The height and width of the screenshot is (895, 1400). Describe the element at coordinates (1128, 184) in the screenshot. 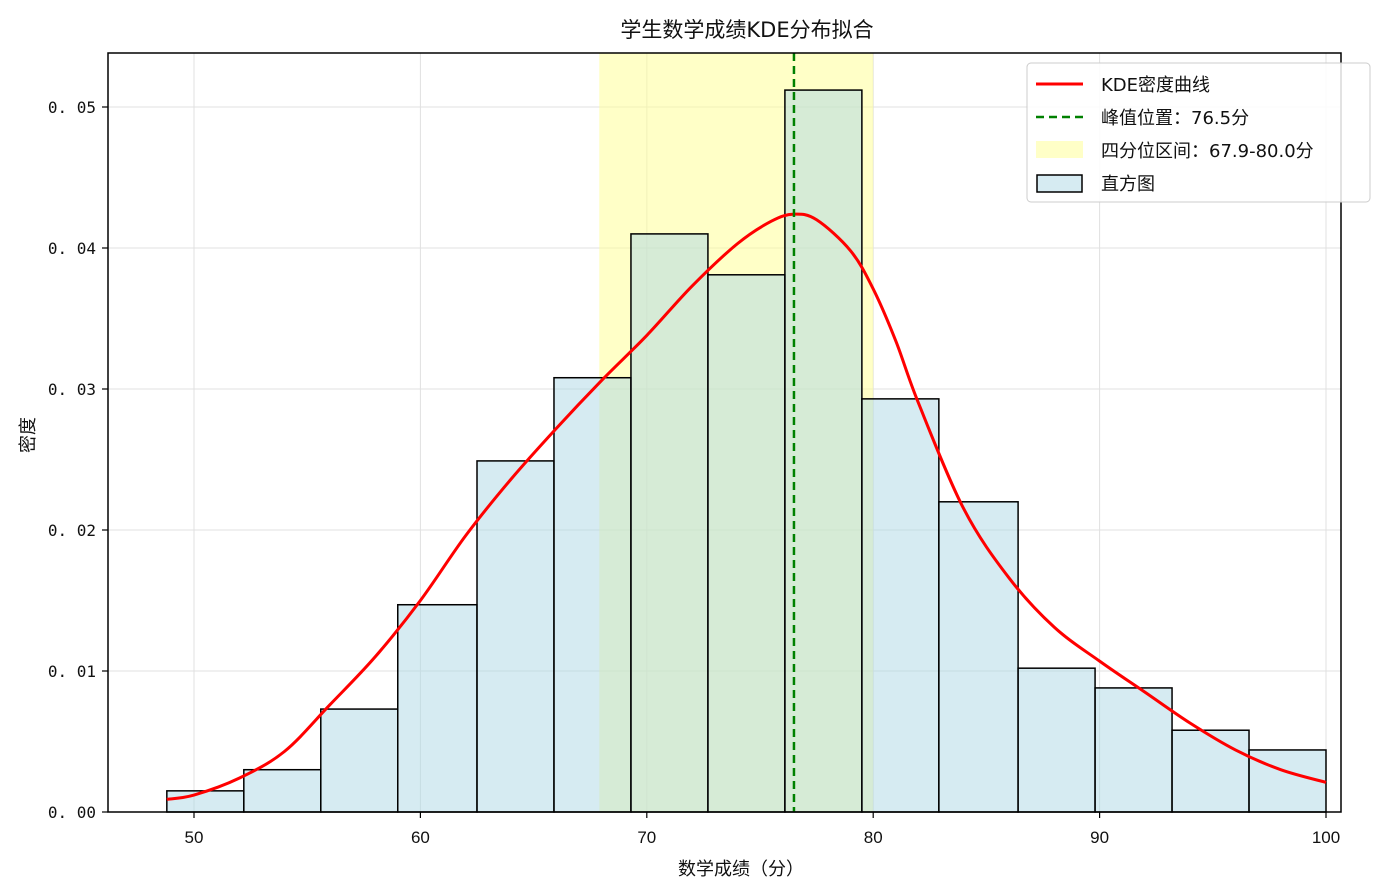

I see `legend-label: 直方图` at that location.